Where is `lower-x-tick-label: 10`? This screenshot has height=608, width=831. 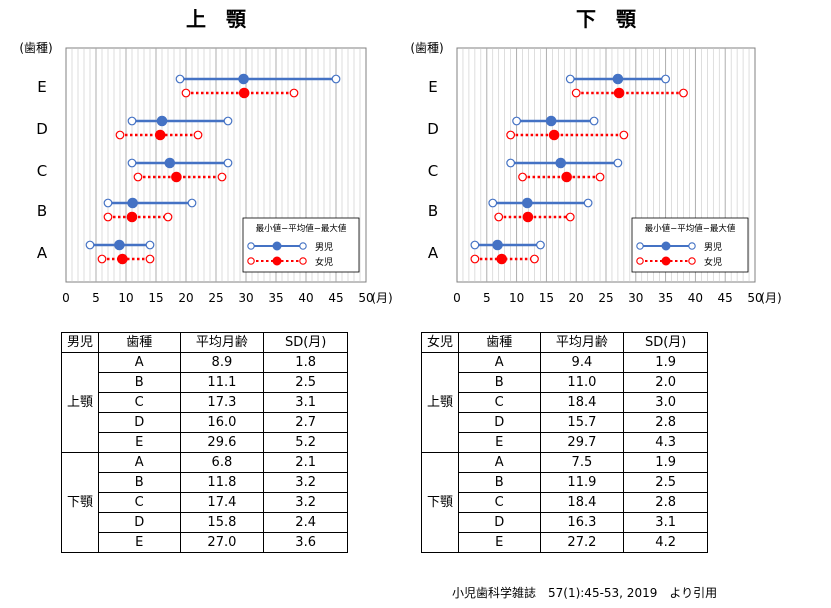 lower-x-tick-label: 10 is located at coordinates (516, 298).